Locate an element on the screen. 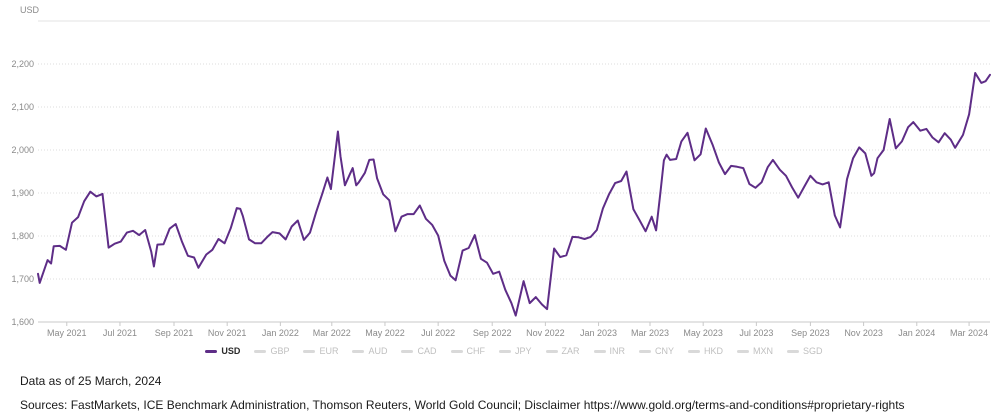  legend-item-mxn: MXN is located at coordinates (755, 350).